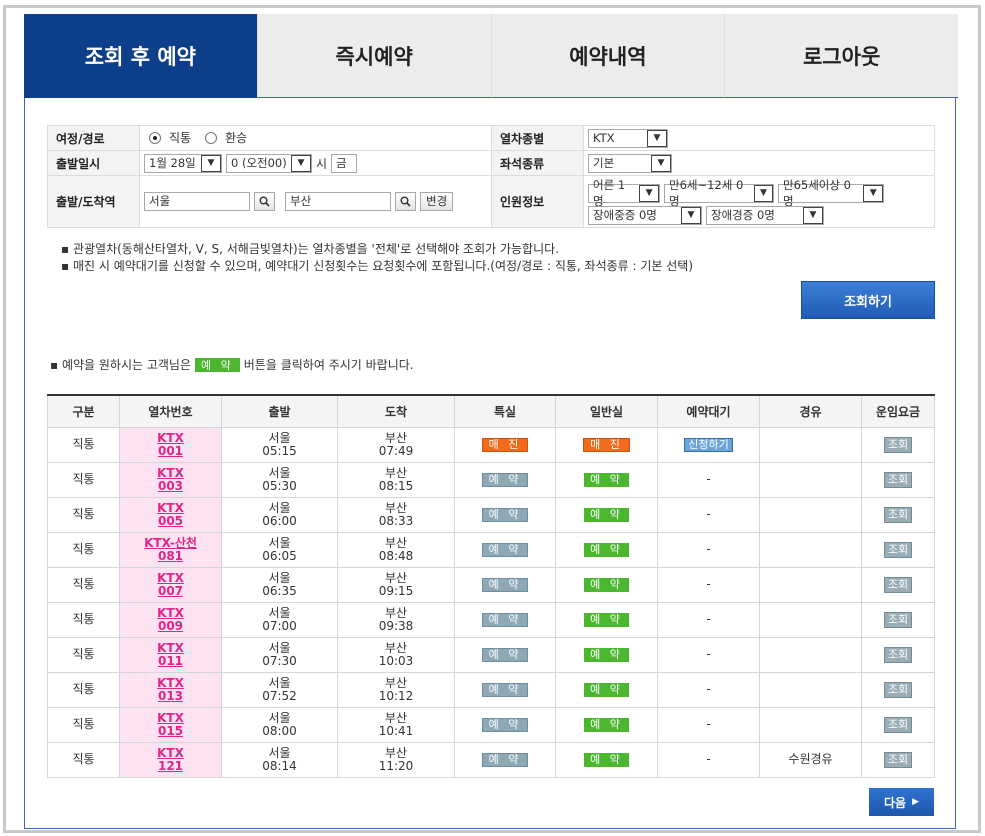 This screenshot has height=836, width=985. What do you see at coordinates (691, 215) in the screenshot?
I see `chevron-down-icon: ▼` at bounding box center [691, 215].